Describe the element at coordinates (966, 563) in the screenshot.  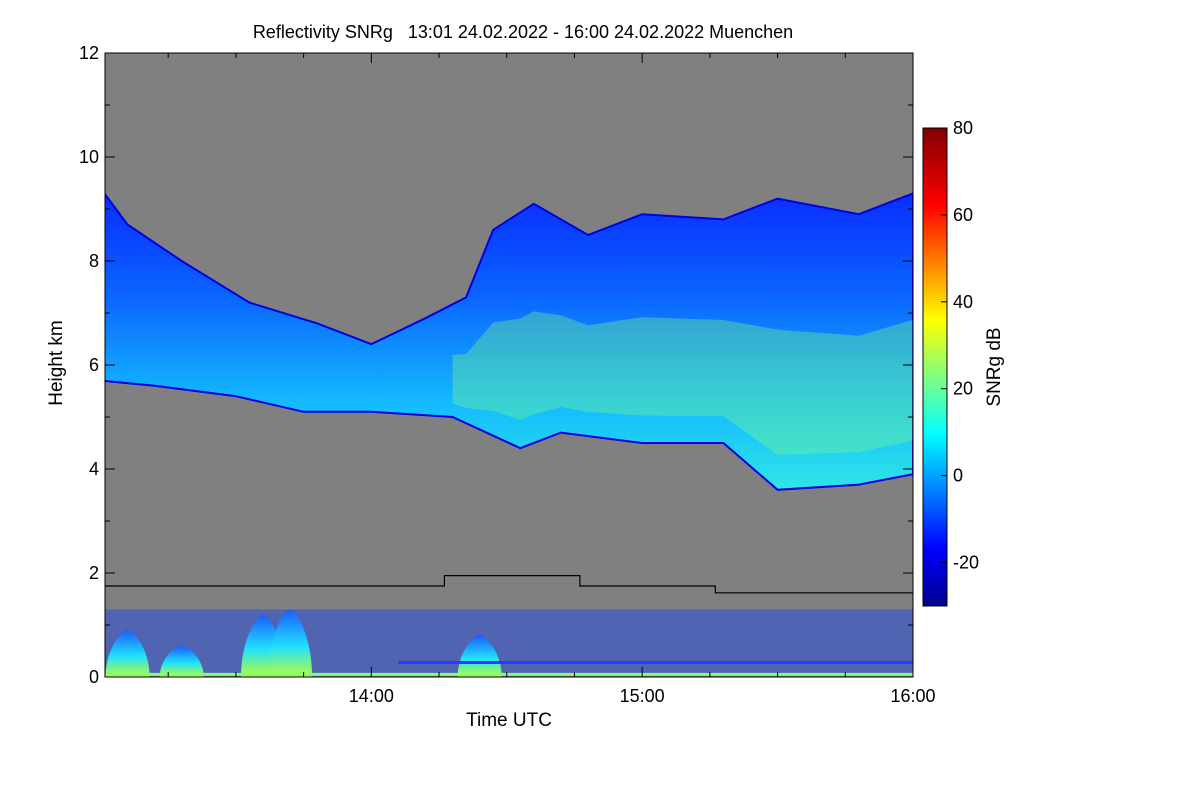
I see `colorbar-tick-label: -20` at that location.